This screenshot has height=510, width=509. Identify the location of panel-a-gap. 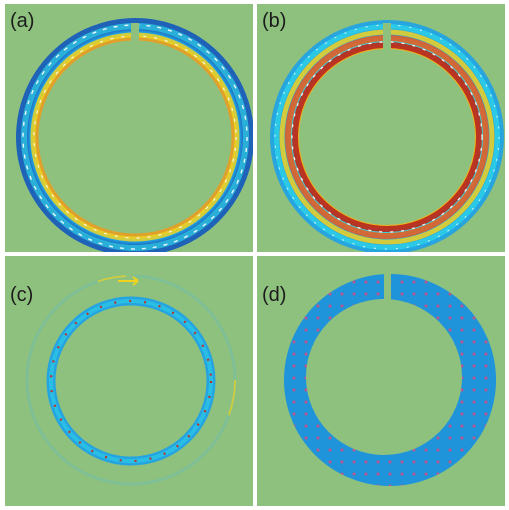
(135, 40).